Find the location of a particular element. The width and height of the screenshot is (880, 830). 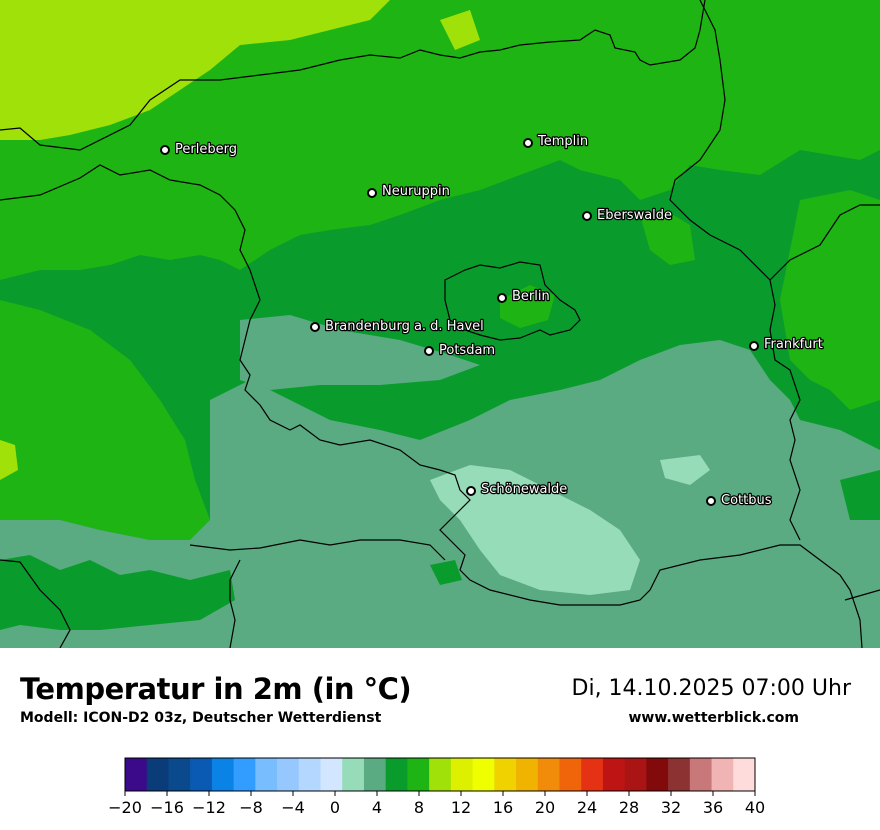

color-legend: −20 −16 −12 −8 −4 0 4 8 12 16 20 24 28 32 36 40 is located at coordinates (436, 787).